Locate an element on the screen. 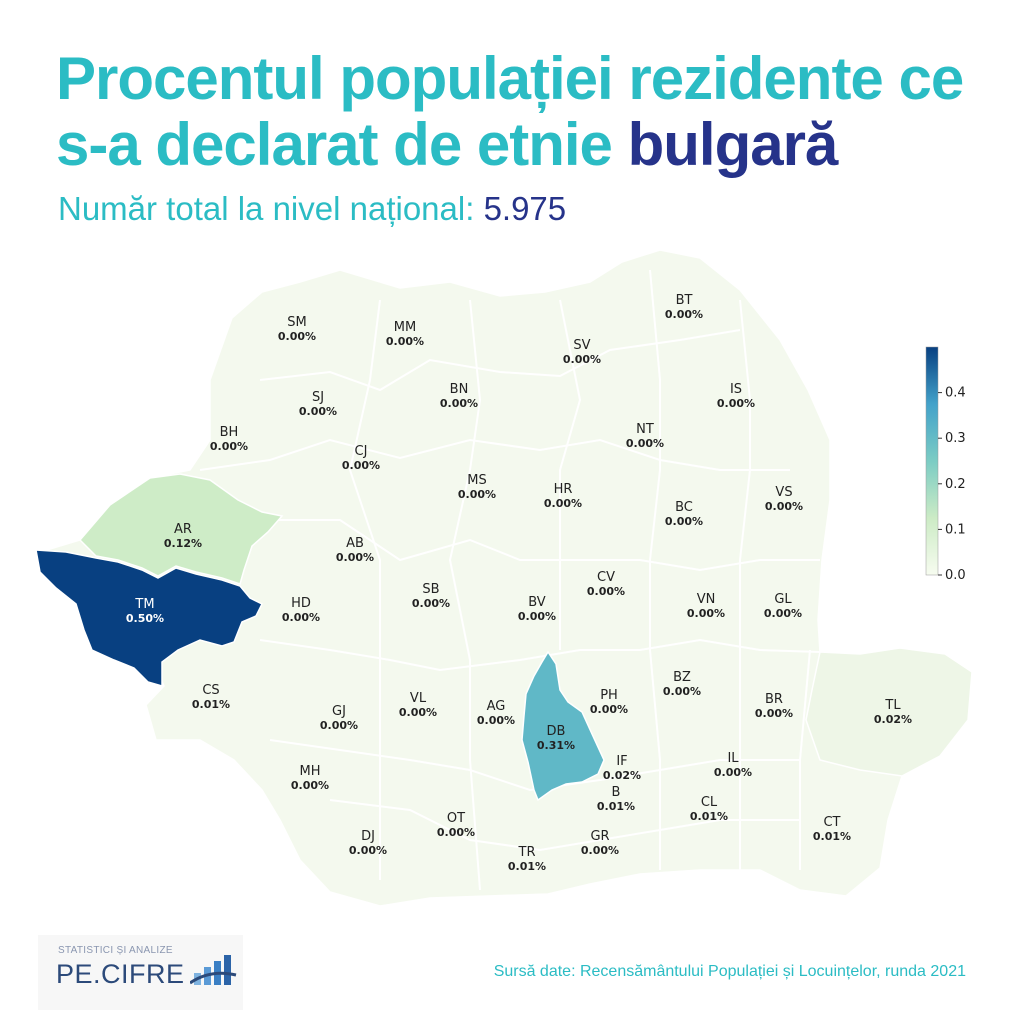 The image size is (1024, 1024). county-label-BC: BC0.00% is located at coordinates (684, 514).